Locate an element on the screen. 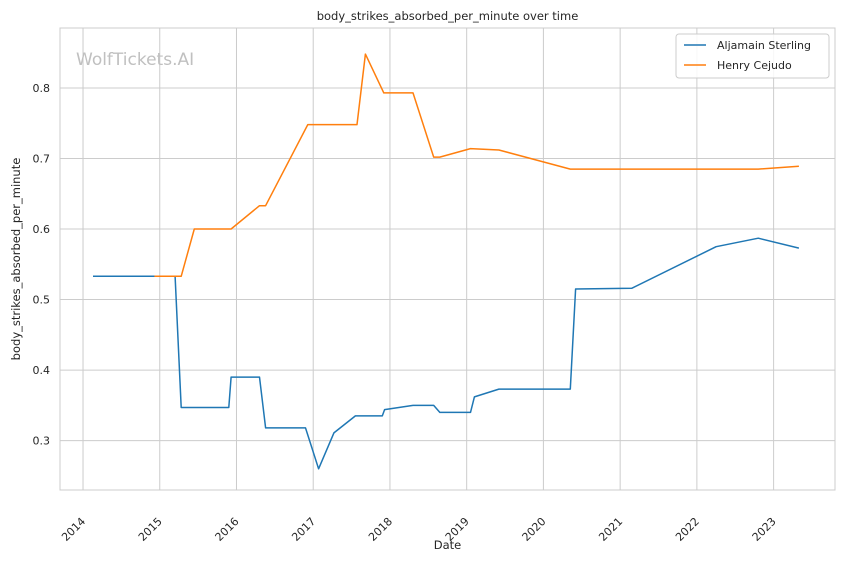 This screenshot has height=561, width=844. y-tick-label: 0.4 is located at coordinates (42, 370).